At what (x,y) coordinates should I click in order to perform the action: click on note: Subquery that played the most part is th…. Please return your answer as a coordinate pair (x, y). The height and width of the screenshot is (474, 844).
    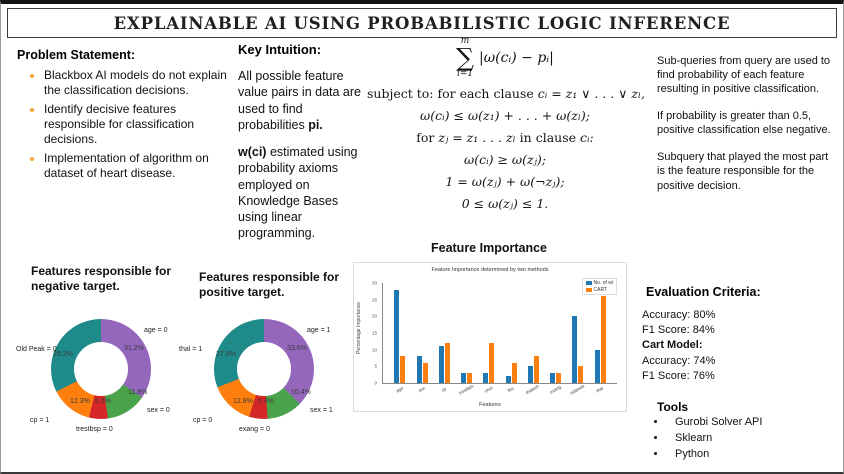
    Looking at the image, I should click on (743, 171).